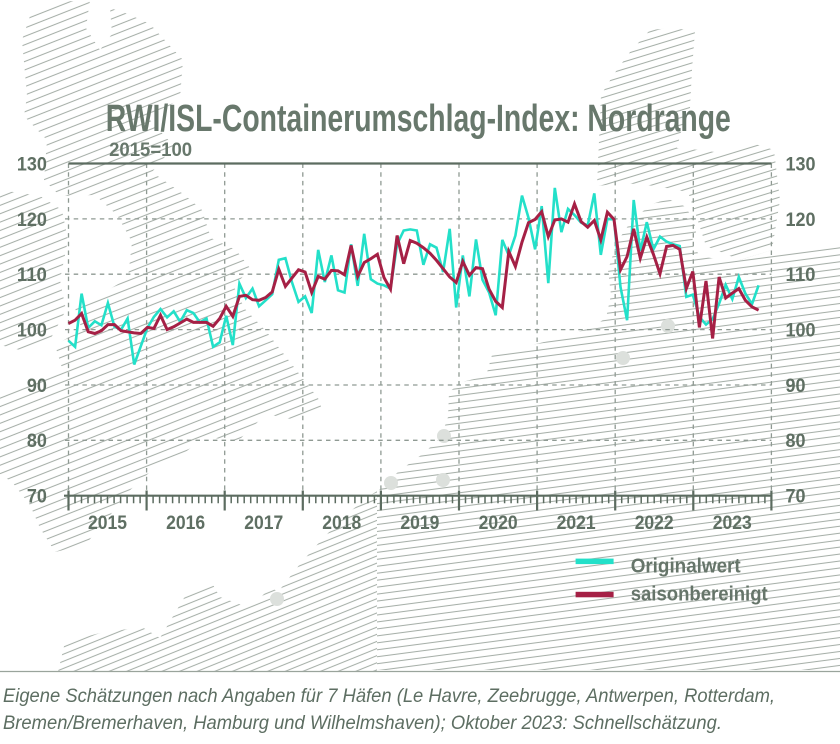 This screenshot has height=744, width=840. Describe the element at coordinates (263, 523) in the screenshot. I see `svg-text: 2017` at that location.